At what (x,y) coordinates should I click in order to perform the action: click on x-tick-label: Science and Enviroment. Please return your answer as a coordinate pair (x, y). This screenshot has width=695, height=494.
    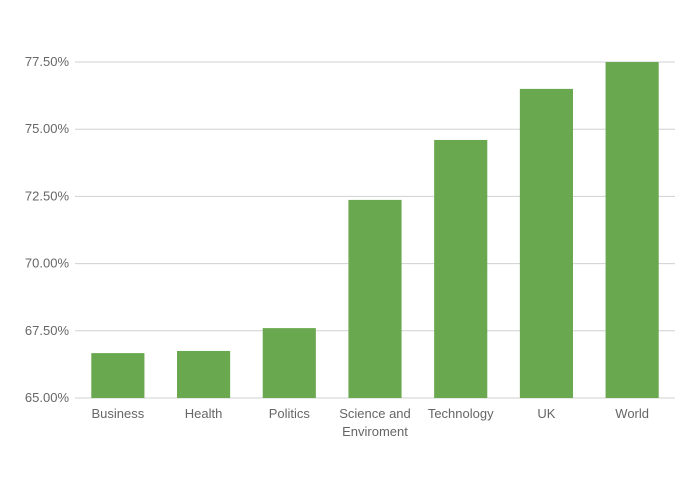
    Looking at the image, I should click on (375, 422).